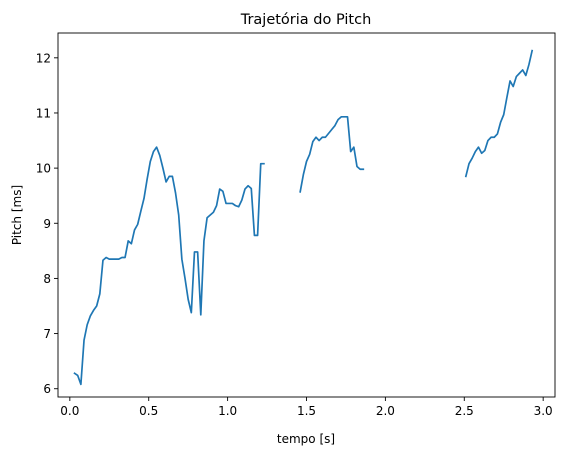 This screenshot has width=563, height=455. I want to click on x-tick-label: 0.5, so click(148, 411).